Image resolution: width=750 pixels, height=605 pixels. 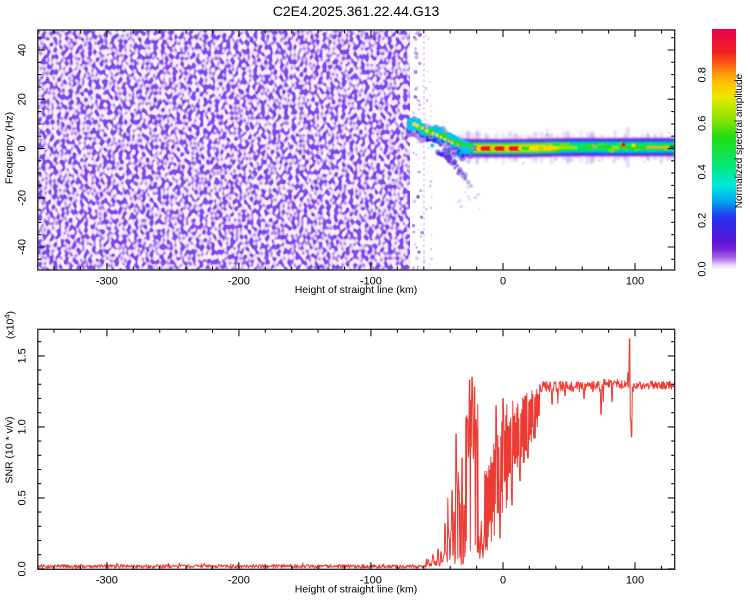 I want to click on svg-text: SNR (10 * v/v), so click(x=10, y=449).